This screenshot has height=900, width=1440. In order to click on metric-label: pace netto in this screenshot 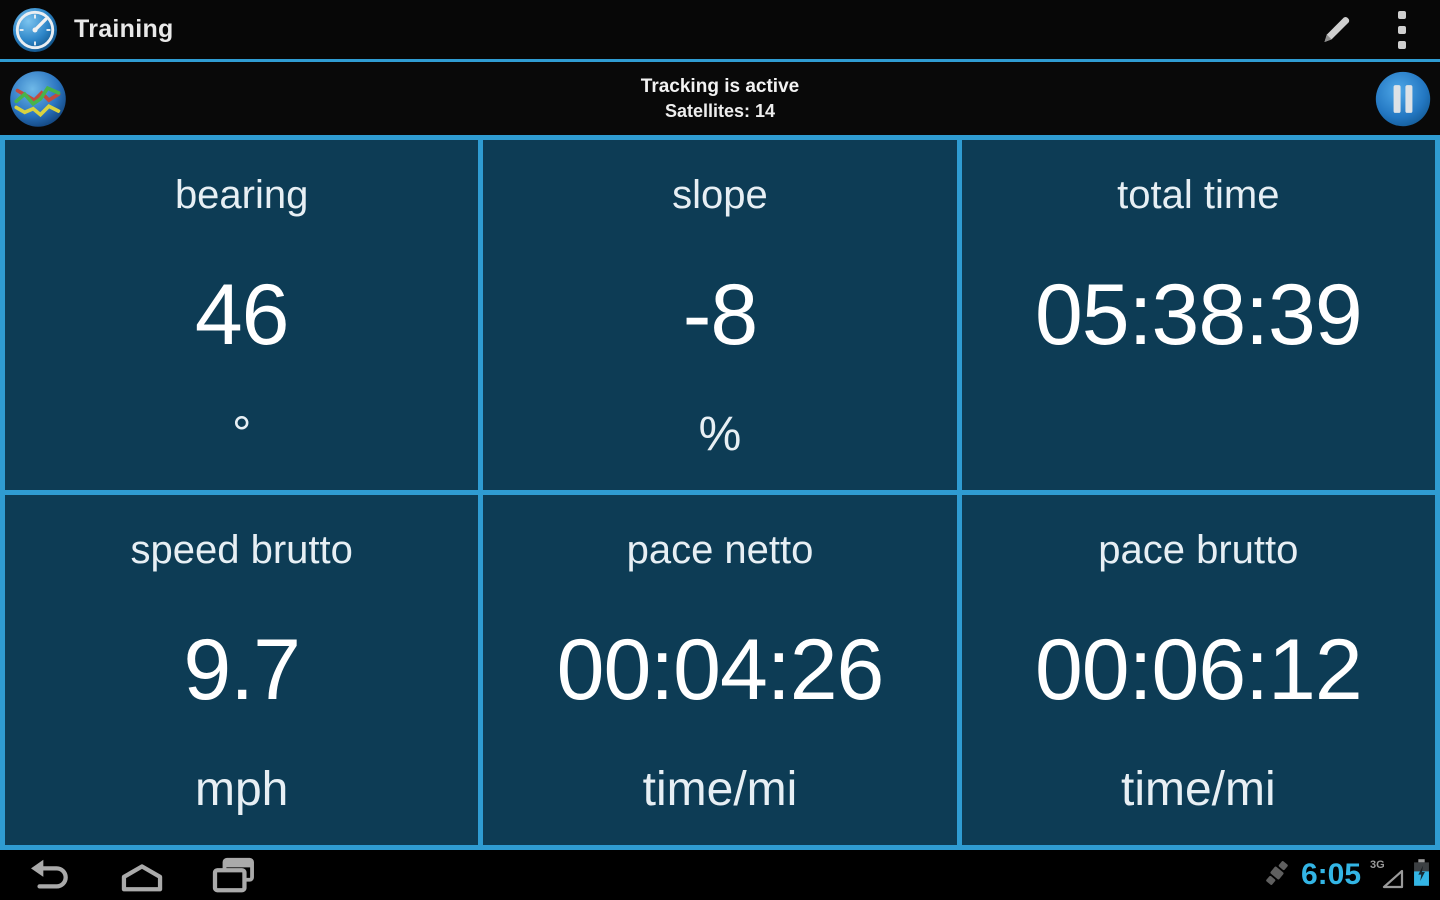, I will do `click(720, 550)`.